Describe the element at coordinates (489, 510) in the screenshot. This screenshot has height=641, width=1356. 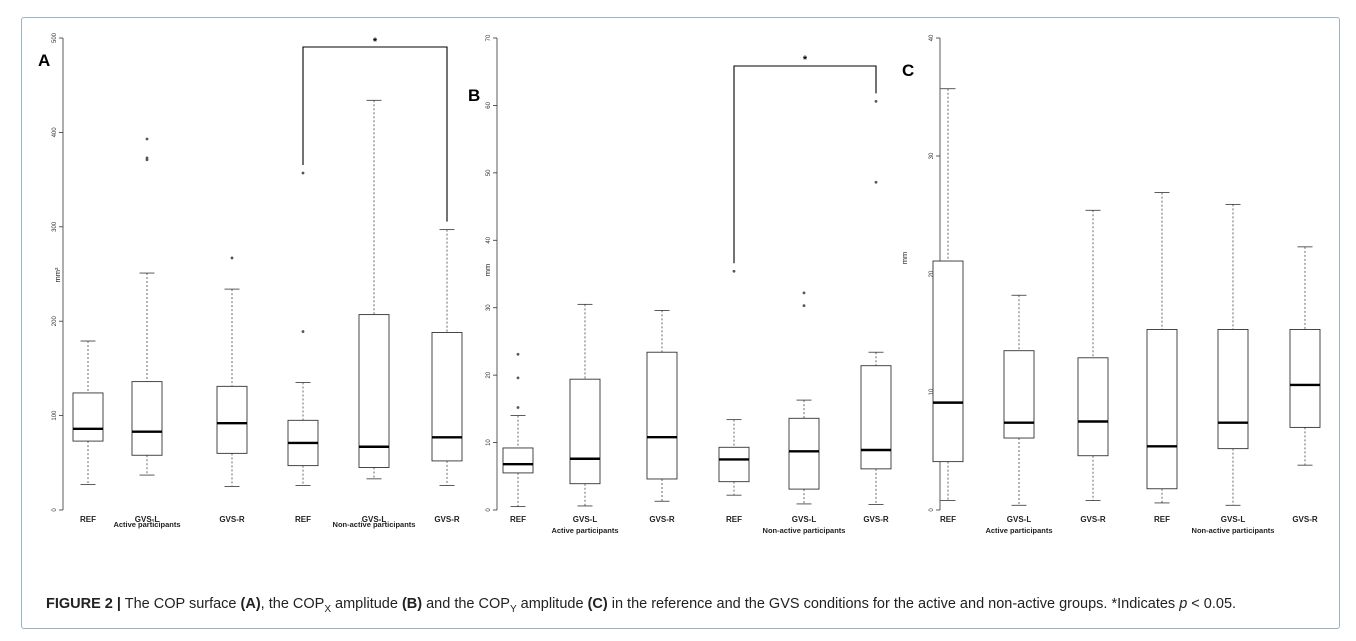
I see `panel-b-y-tick-label: 0` at that location.